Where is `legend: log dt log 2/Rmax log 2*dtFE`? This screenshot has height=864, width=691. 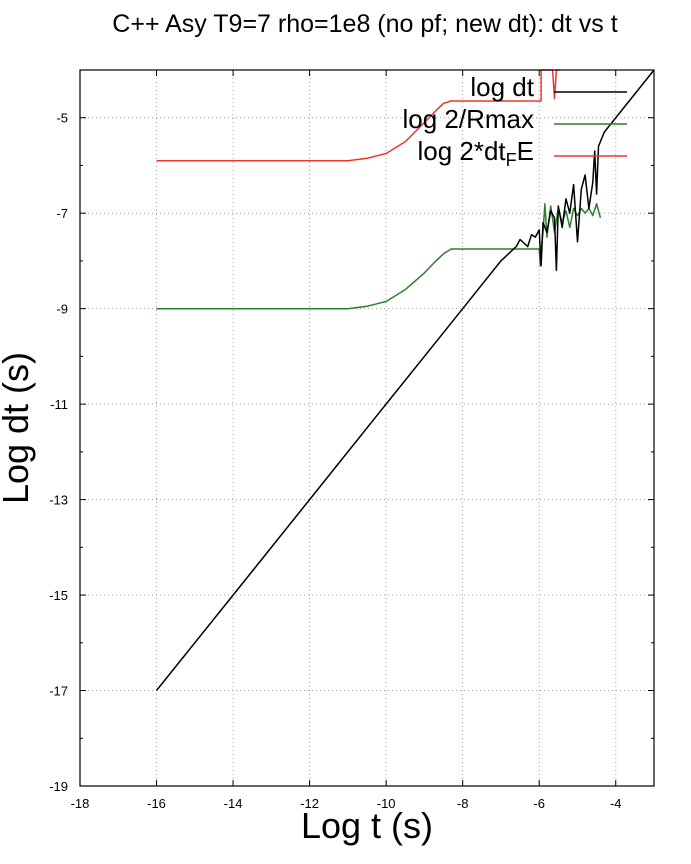 legend: log dt log 2/Rmax log 2*dtFE is located at coordinates (515, 121).